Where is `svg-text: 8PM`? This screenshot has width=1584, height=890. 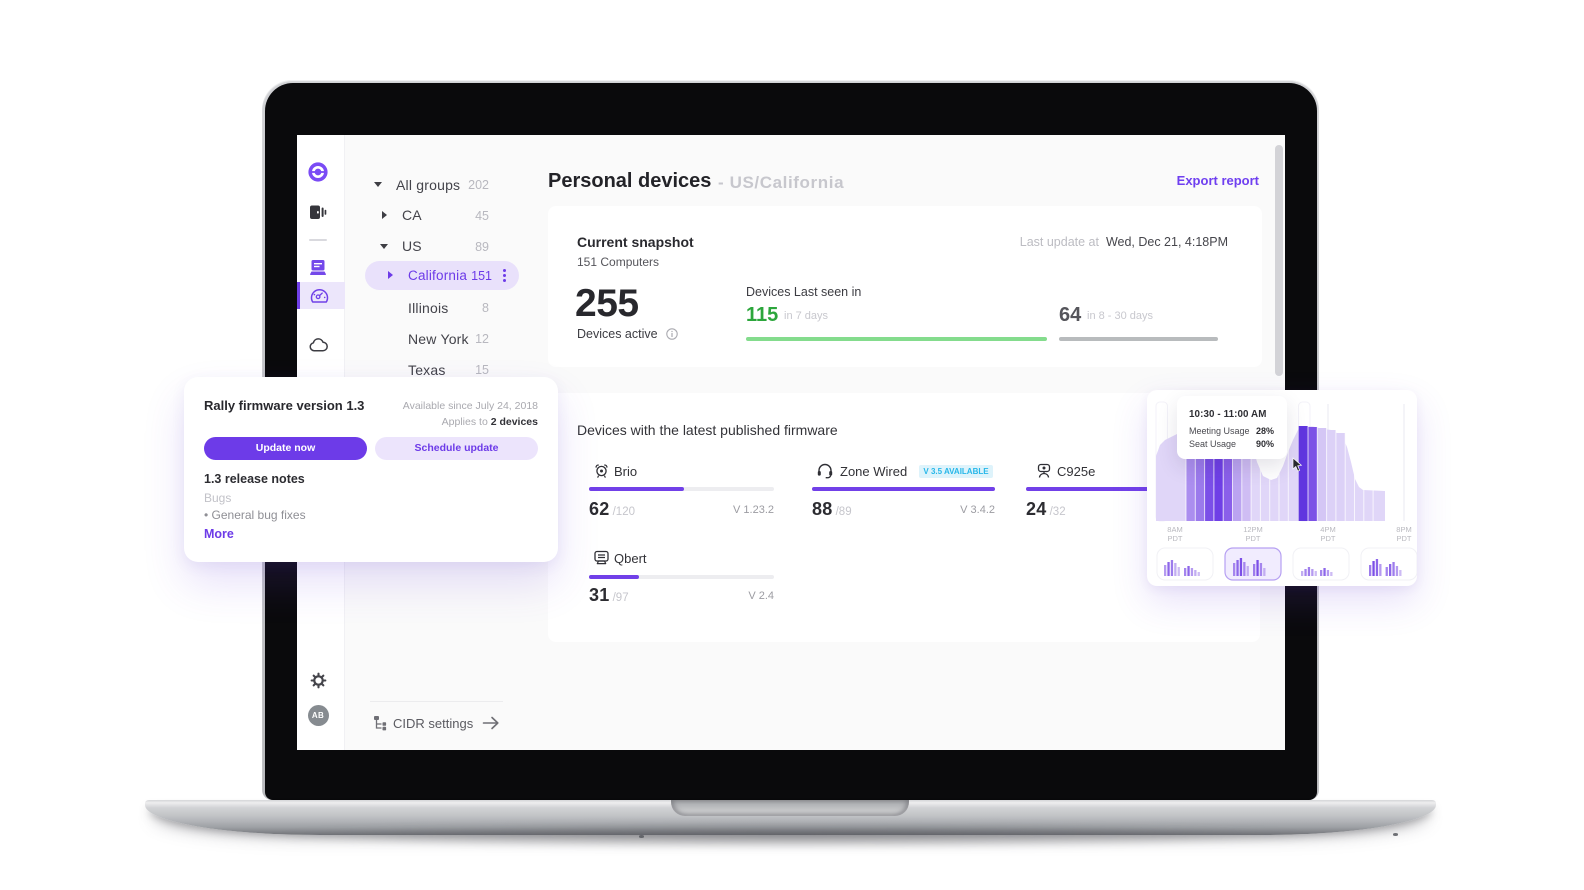 svg-text: 8PM is located at coordinates (1403, 529).